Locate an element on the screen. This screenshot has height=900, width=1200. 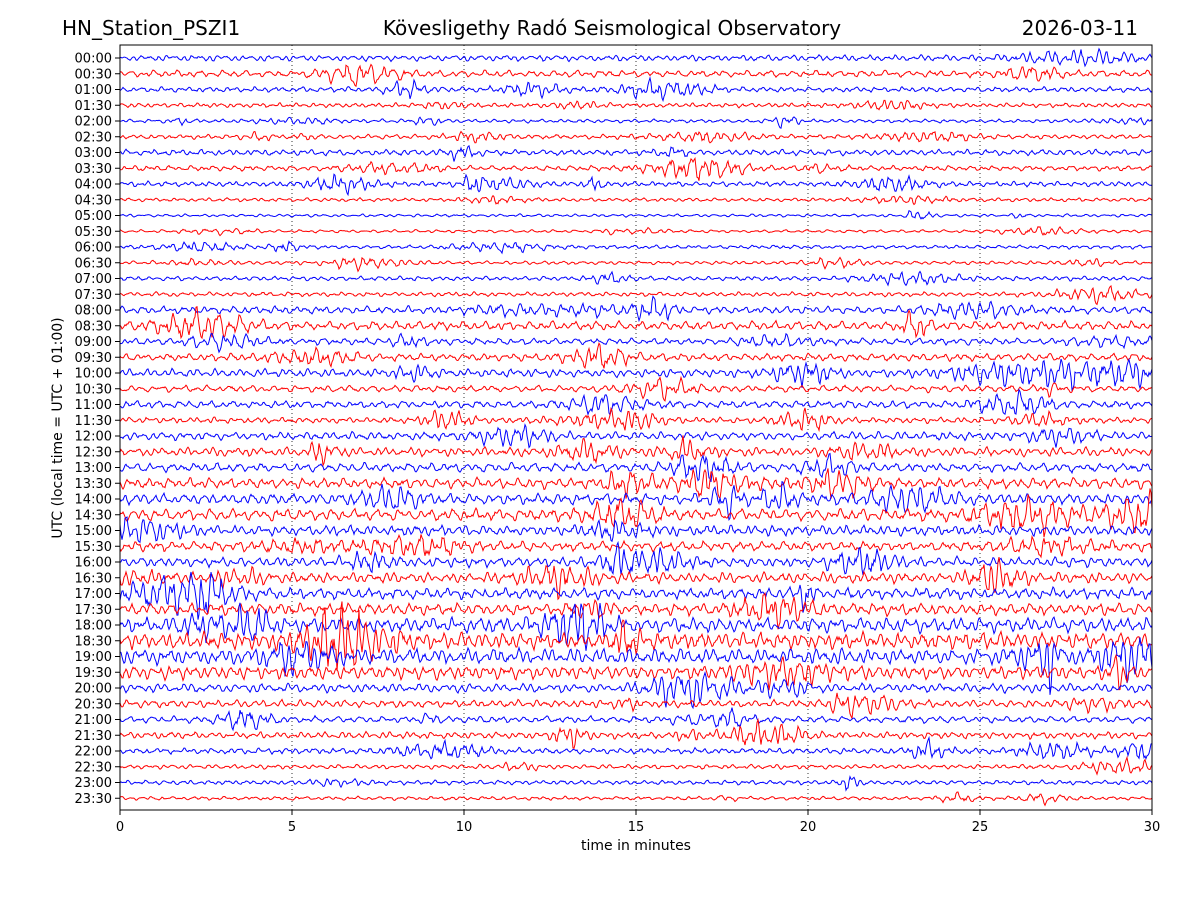
y-tick-label: 07:30 is located at coordinates (93, 295).